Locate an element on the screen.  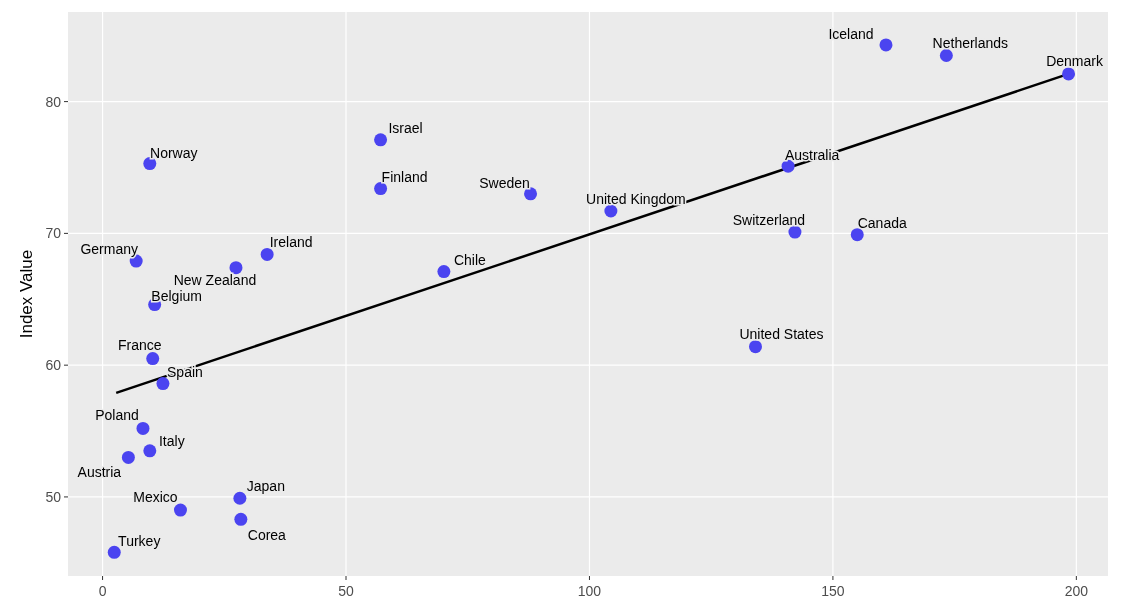
annotation: Israel is located at coordinates (405, 127).